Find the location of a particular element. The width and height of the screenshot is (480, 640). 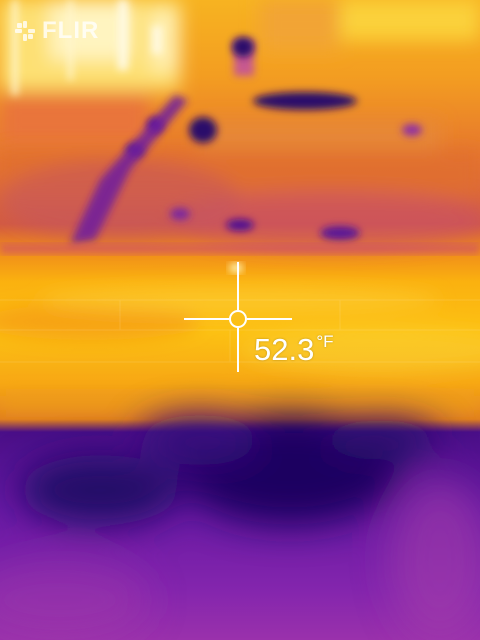

crosshair-reticle-icon is located at coordinates (238, 317).